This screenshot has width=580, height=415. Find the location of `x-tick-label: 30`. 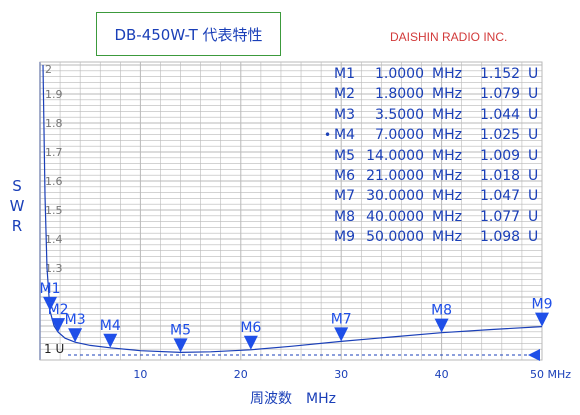

x-tick-label: 30 is located at coordinates (341, 374).